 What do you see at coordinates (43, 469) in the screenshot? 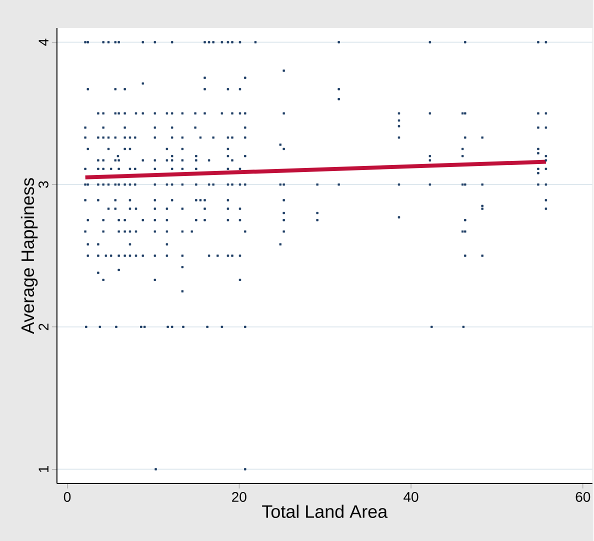
I see `y-tick-label: 1` at bounding box center [43, 469].